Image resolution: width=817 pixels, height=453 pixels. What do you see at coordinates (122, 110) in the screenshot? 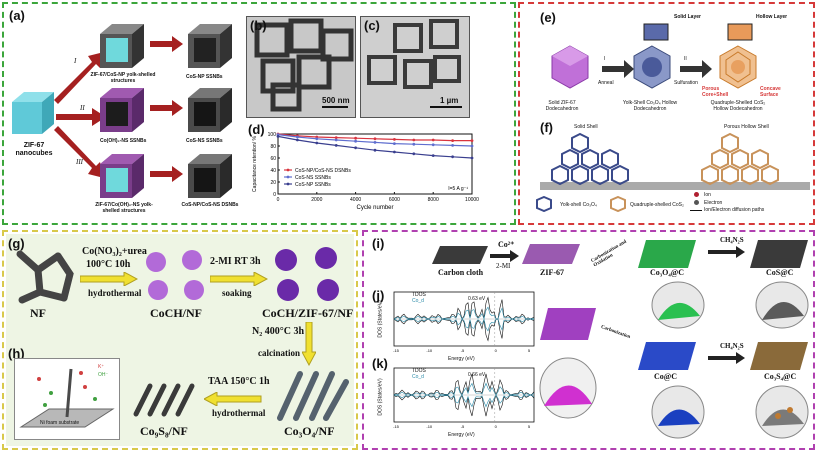
I see `mid-inter-cube` at bounding box center [122, 110].